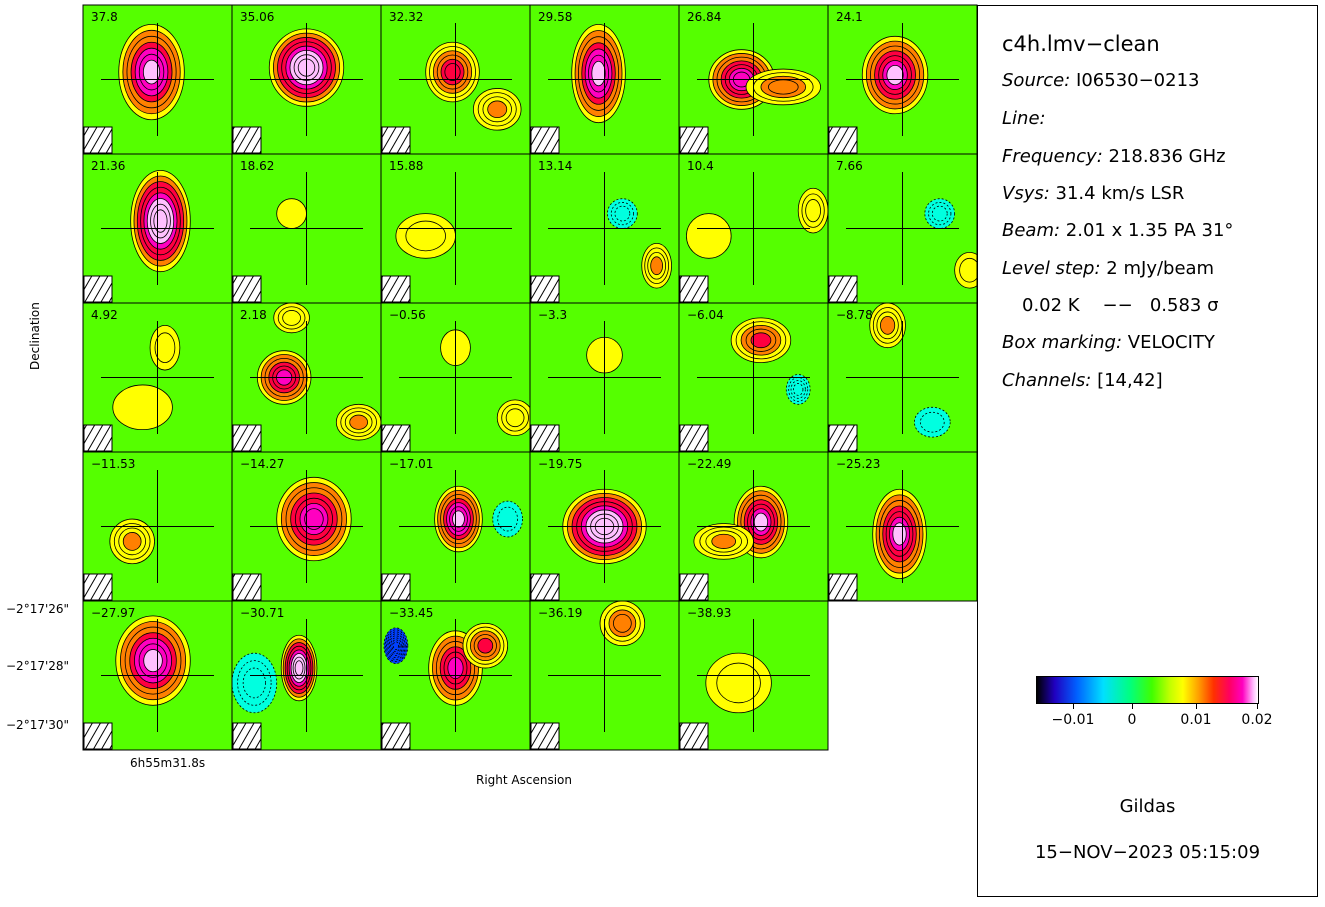  What do you see at coordinates (157, 675) in the screenshot?
I see `channel-panel: −27.97` at bounding box center [157, 675].